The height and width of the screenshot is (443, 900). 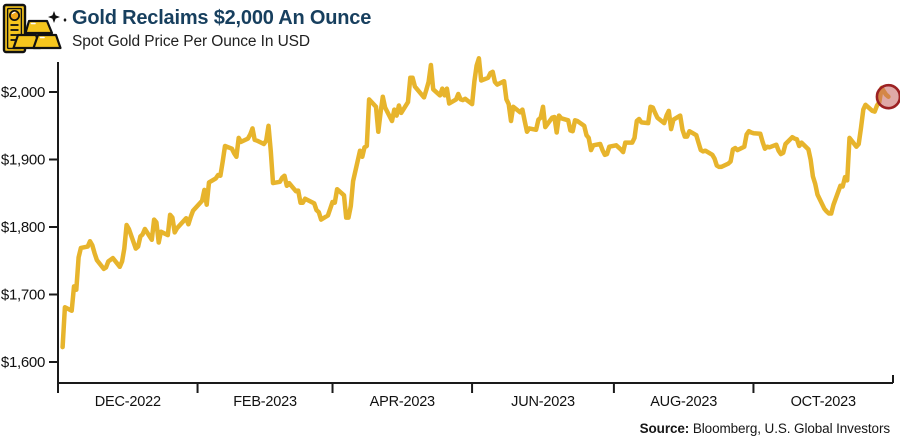 What do you see at coordinates (23, 295) in the screenshot?
I see `y-axis-tick-label: $1,700` at bounding box center [23, 295].